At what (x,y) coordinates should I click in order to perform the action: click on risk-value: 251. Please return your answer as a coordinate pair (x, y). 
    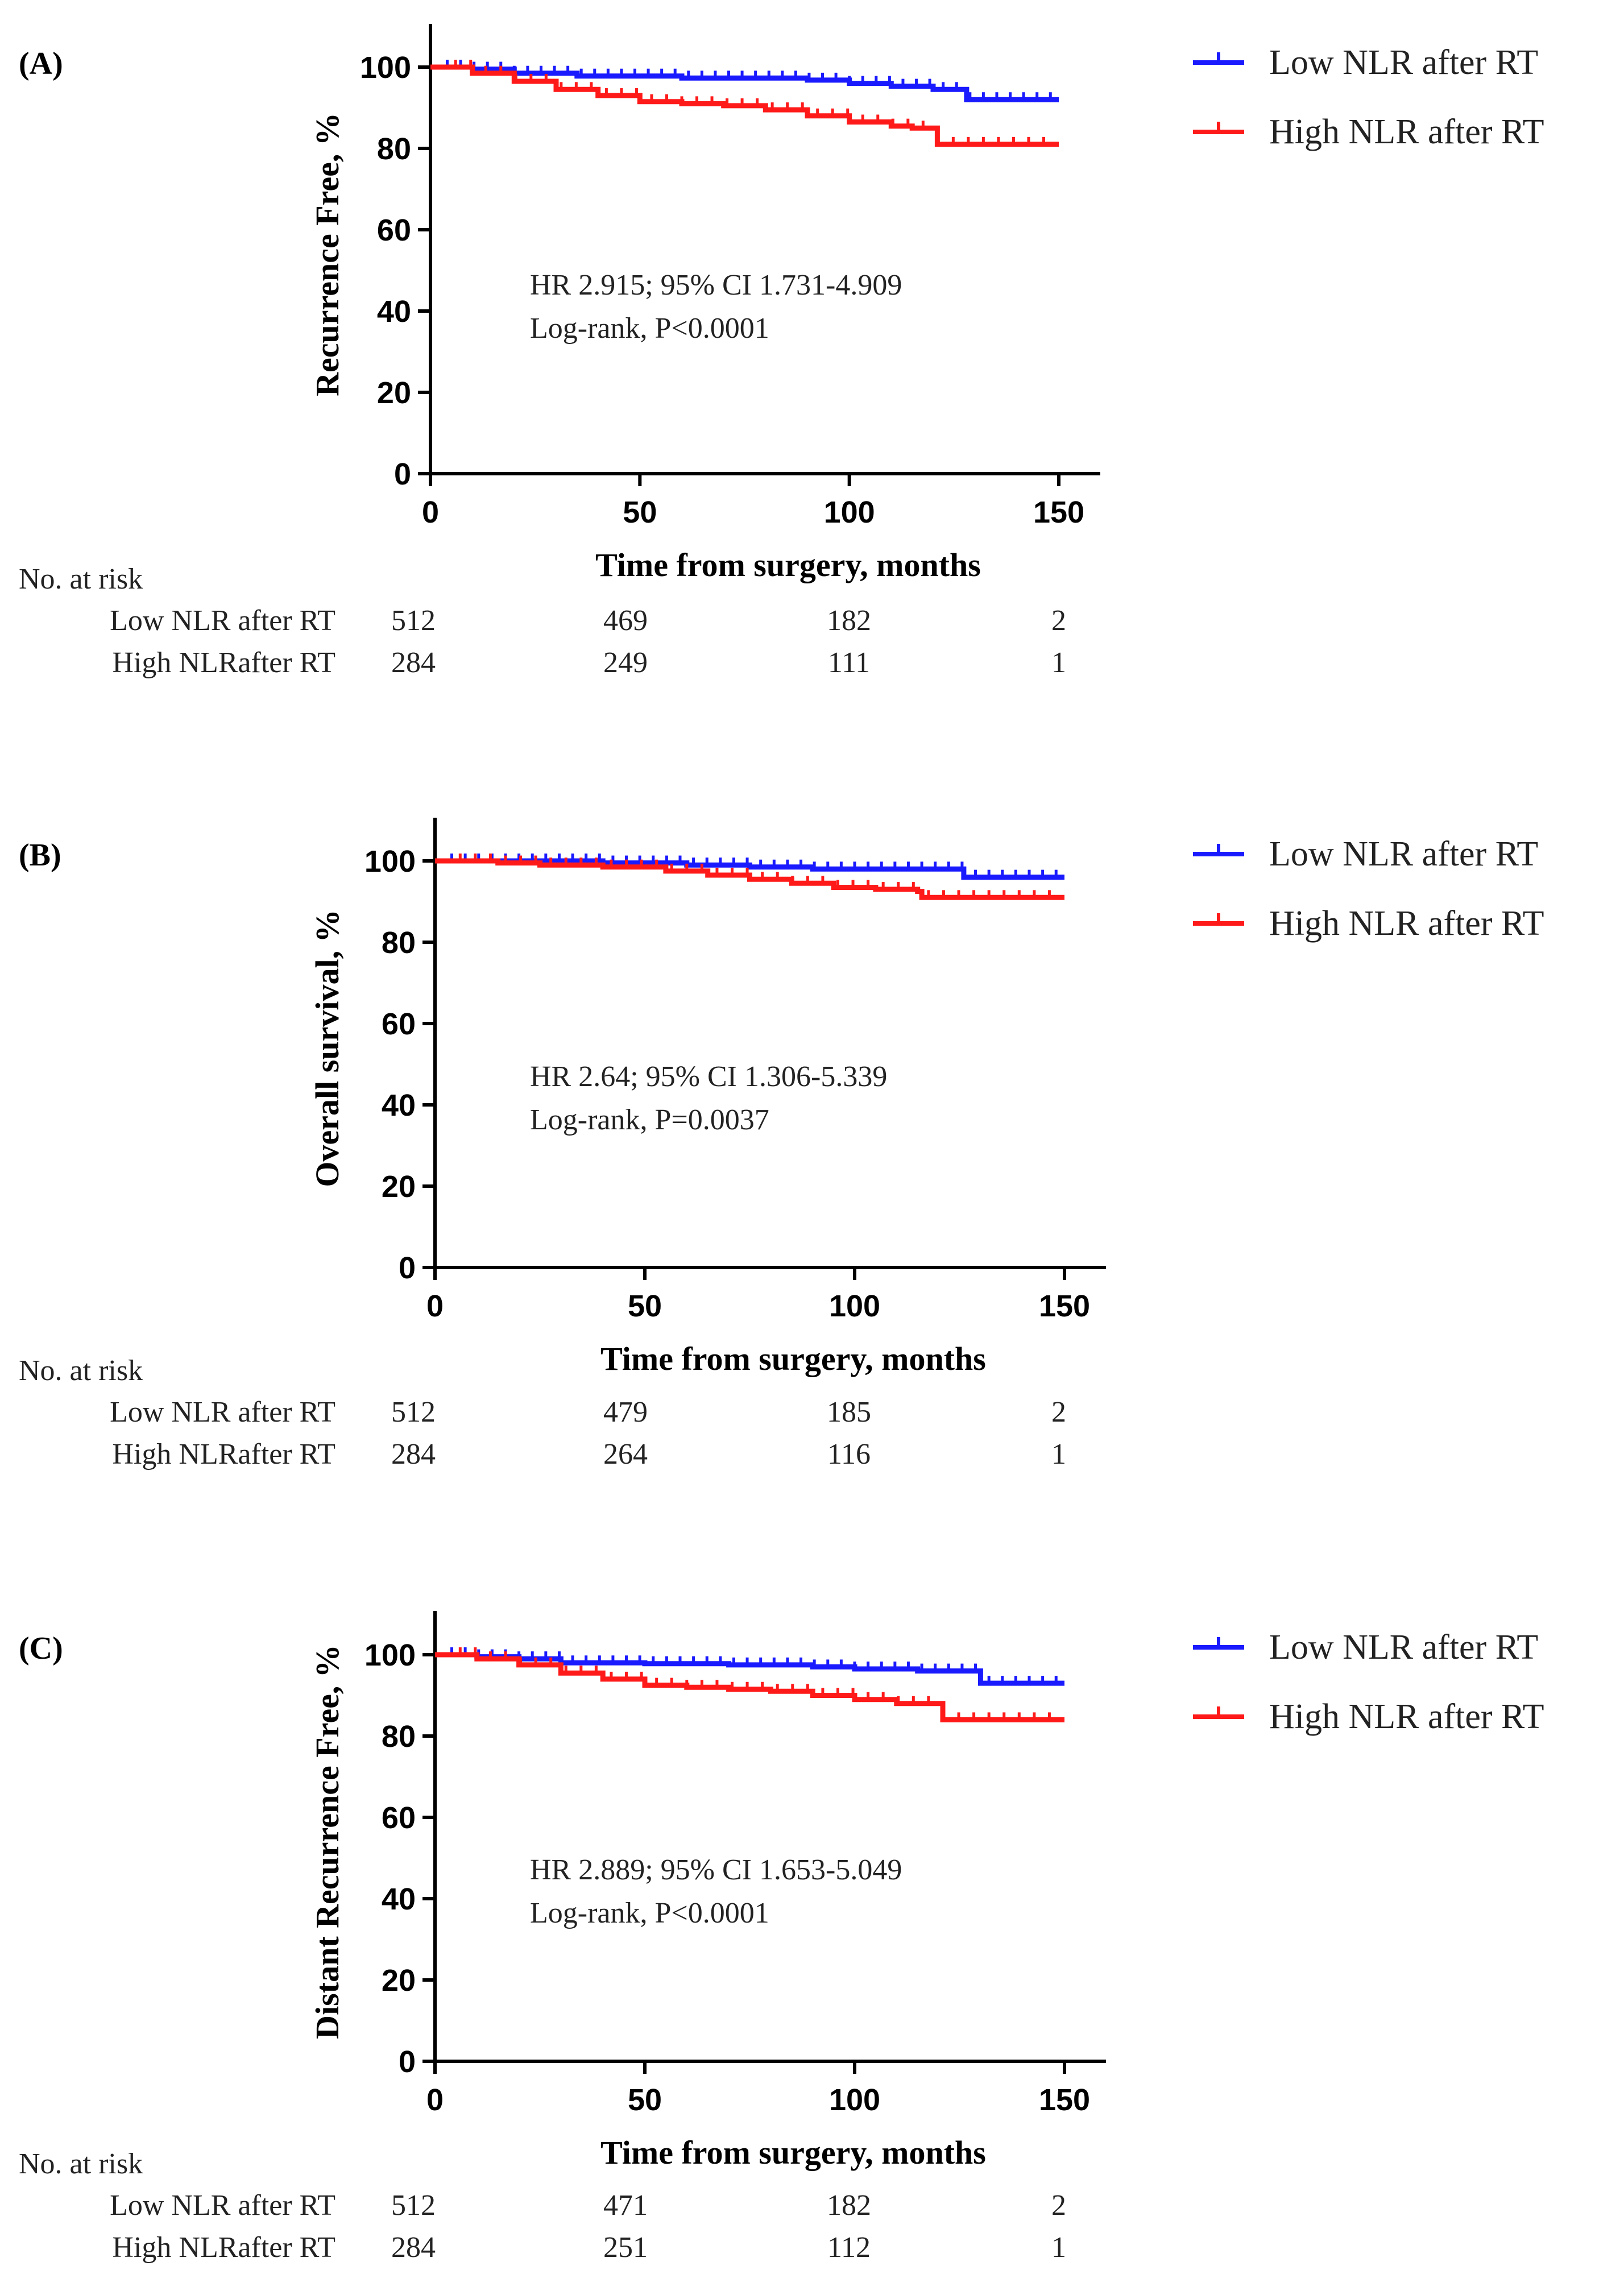
    Looking at the image, I should click on (625, 2247).